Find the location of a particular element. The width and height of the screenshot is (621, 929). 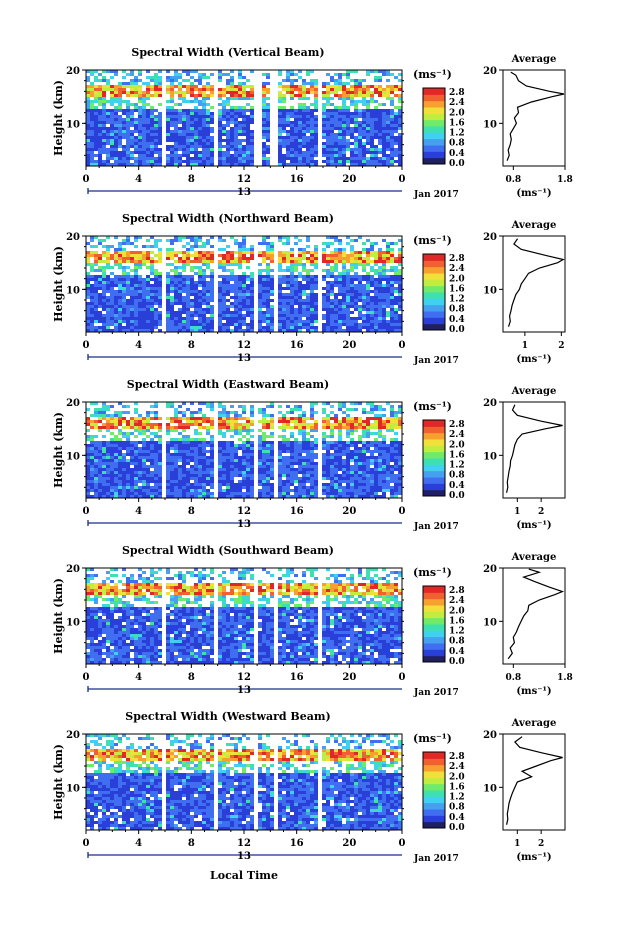

avg-x-tick-label: 1.8 is located at coordinates (565, 180).